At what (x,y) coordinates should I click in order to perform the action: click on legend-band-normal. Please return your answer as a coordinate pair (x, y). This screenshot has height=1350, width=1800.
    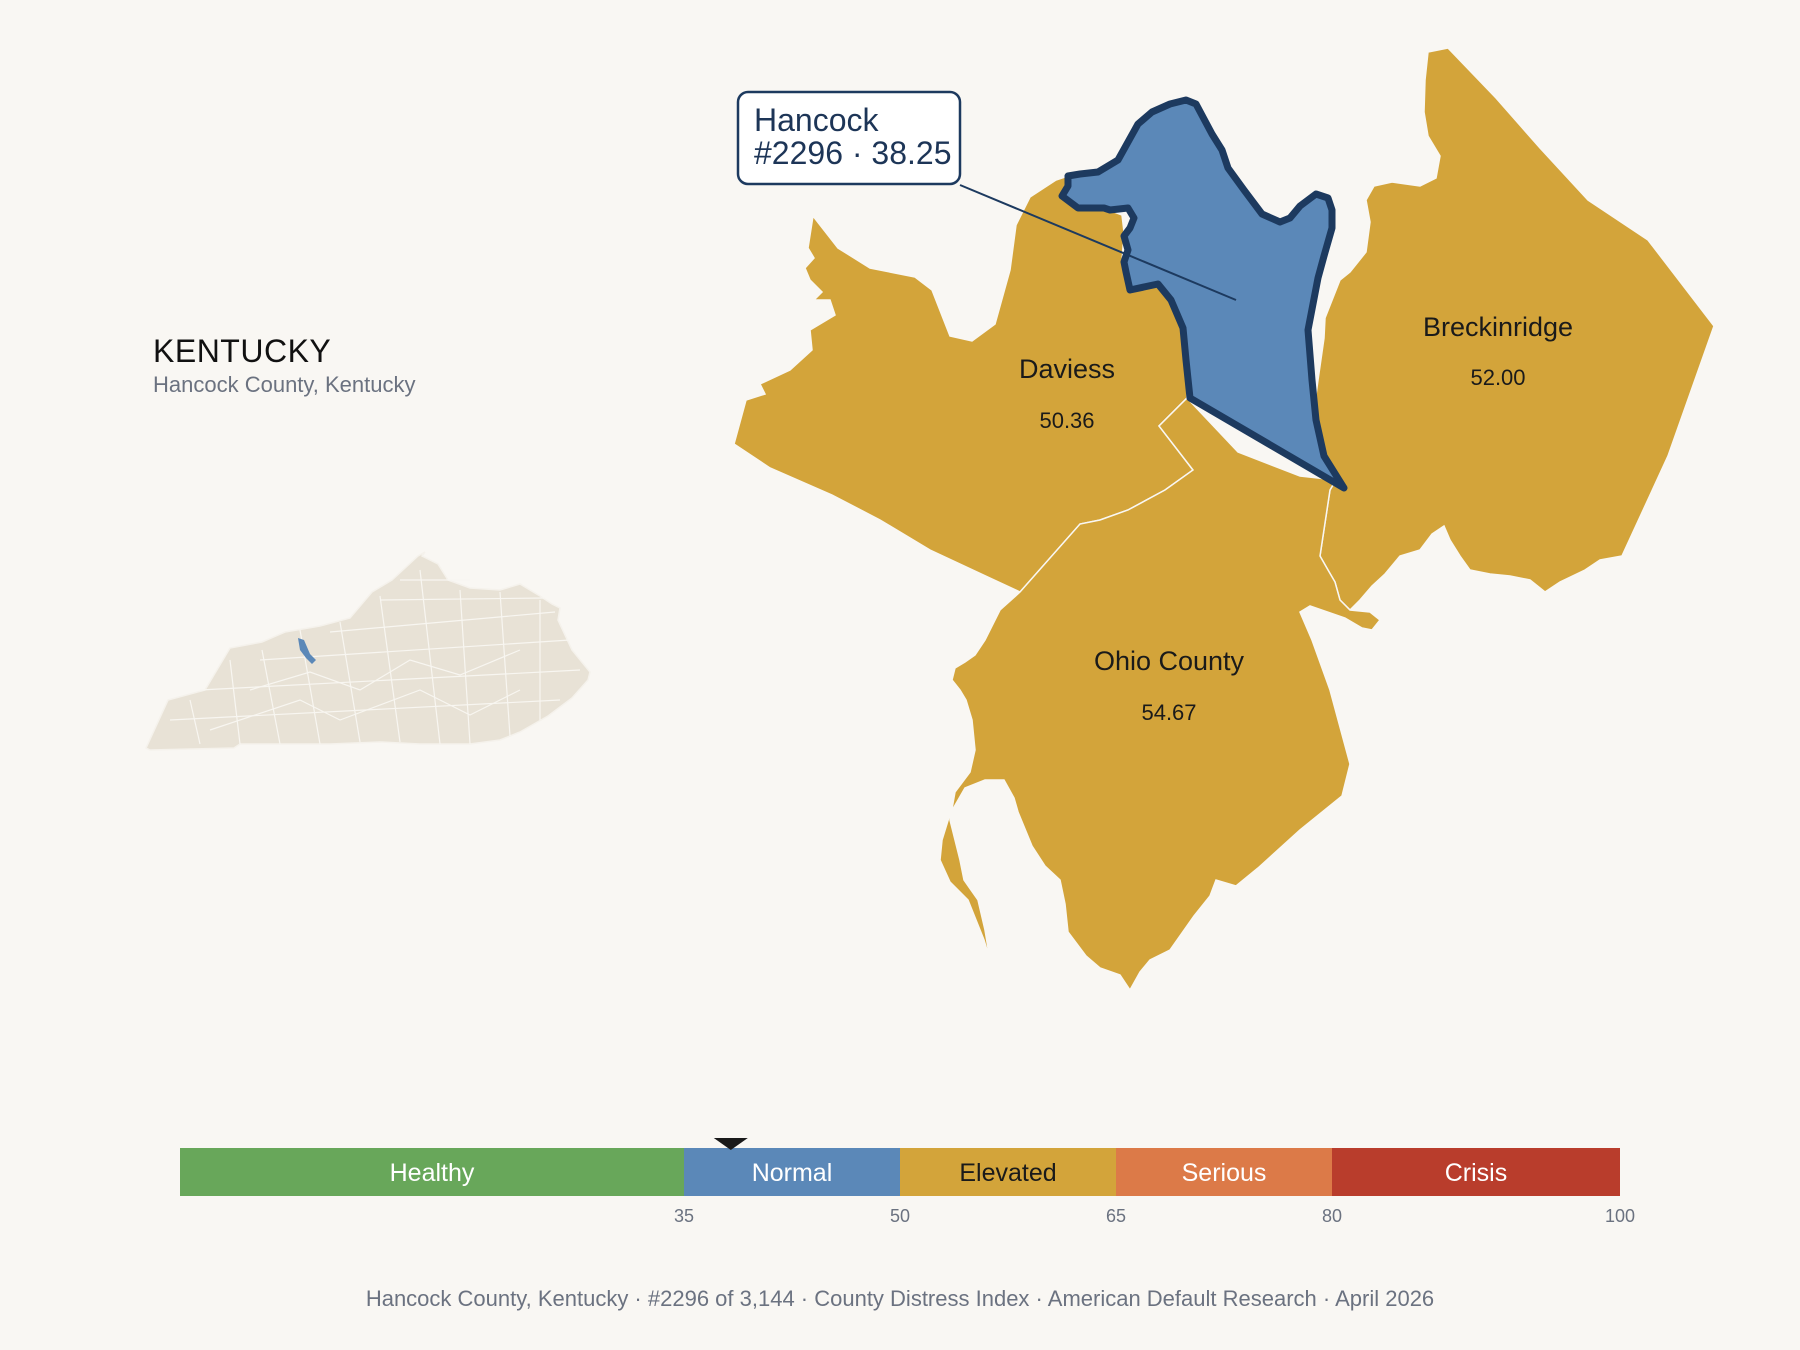
    Looking at the image, I should click on (792, 1172).